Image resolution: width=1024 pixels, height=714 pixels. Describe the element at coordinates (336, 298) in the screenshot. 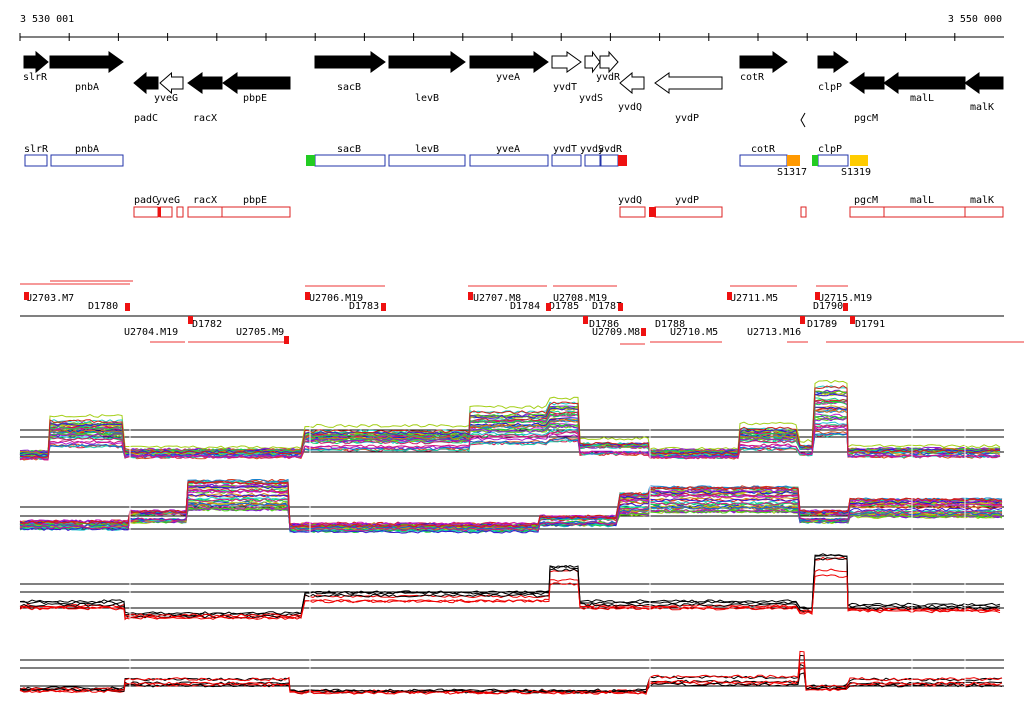

I see `feature-label: U2706.M19` at that location.